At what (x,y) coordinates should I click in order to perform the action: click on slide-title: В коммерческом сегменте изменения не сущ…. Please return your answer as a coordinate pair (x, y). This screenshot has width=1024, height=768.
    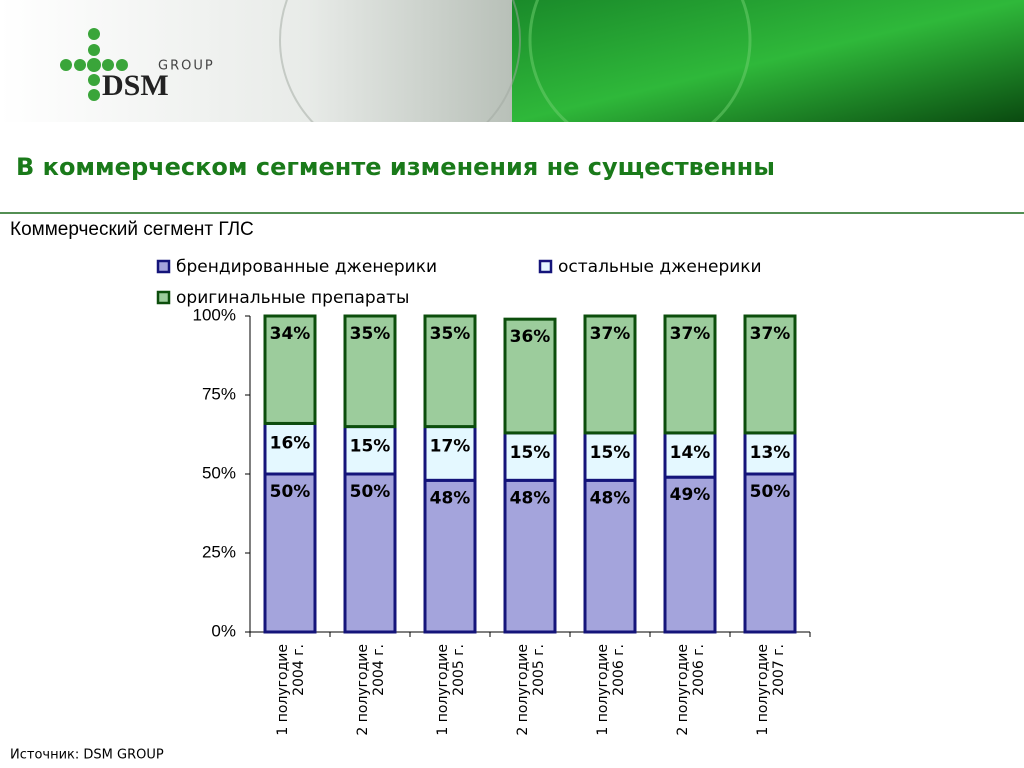
    Looking at the image, I should click on (395, 167).